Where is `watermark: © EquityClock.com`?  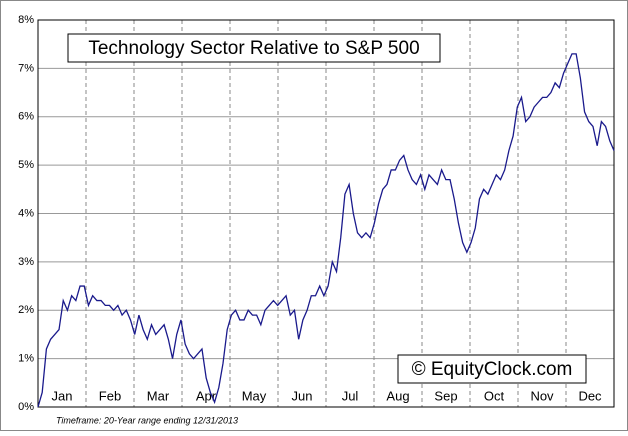
watermark: © EquityClock.com is located at coordinates (492, 369).